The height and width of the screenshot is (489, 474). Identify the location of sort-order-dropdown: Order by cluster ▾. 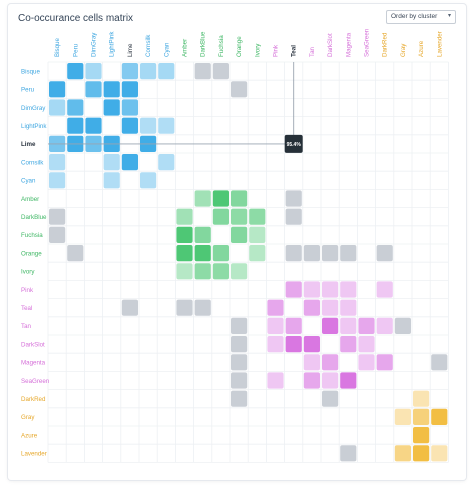
(421, 17).